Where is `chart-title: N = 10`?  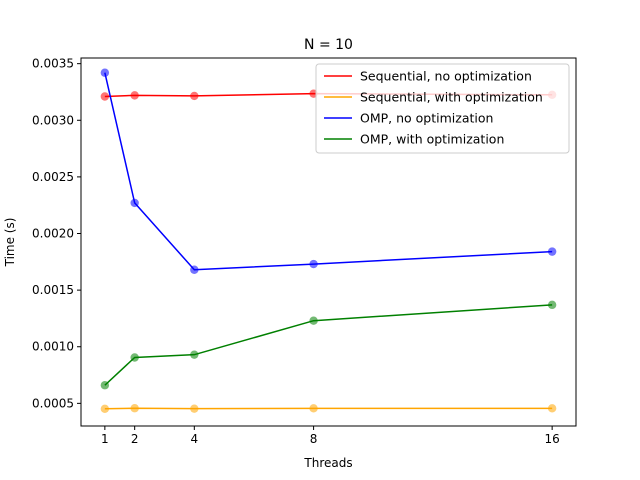 chart-title: N = 10 is located at coordinates (328, 45).